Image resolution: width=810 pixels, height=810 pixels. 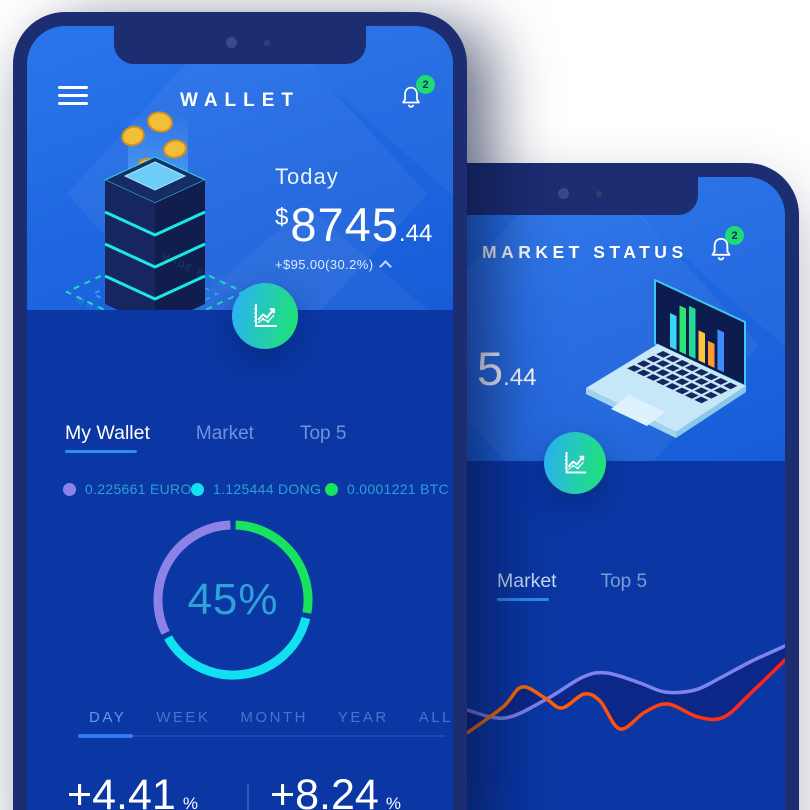 I want to click on donut-center-label: 45%, so click(x=233, y=599).